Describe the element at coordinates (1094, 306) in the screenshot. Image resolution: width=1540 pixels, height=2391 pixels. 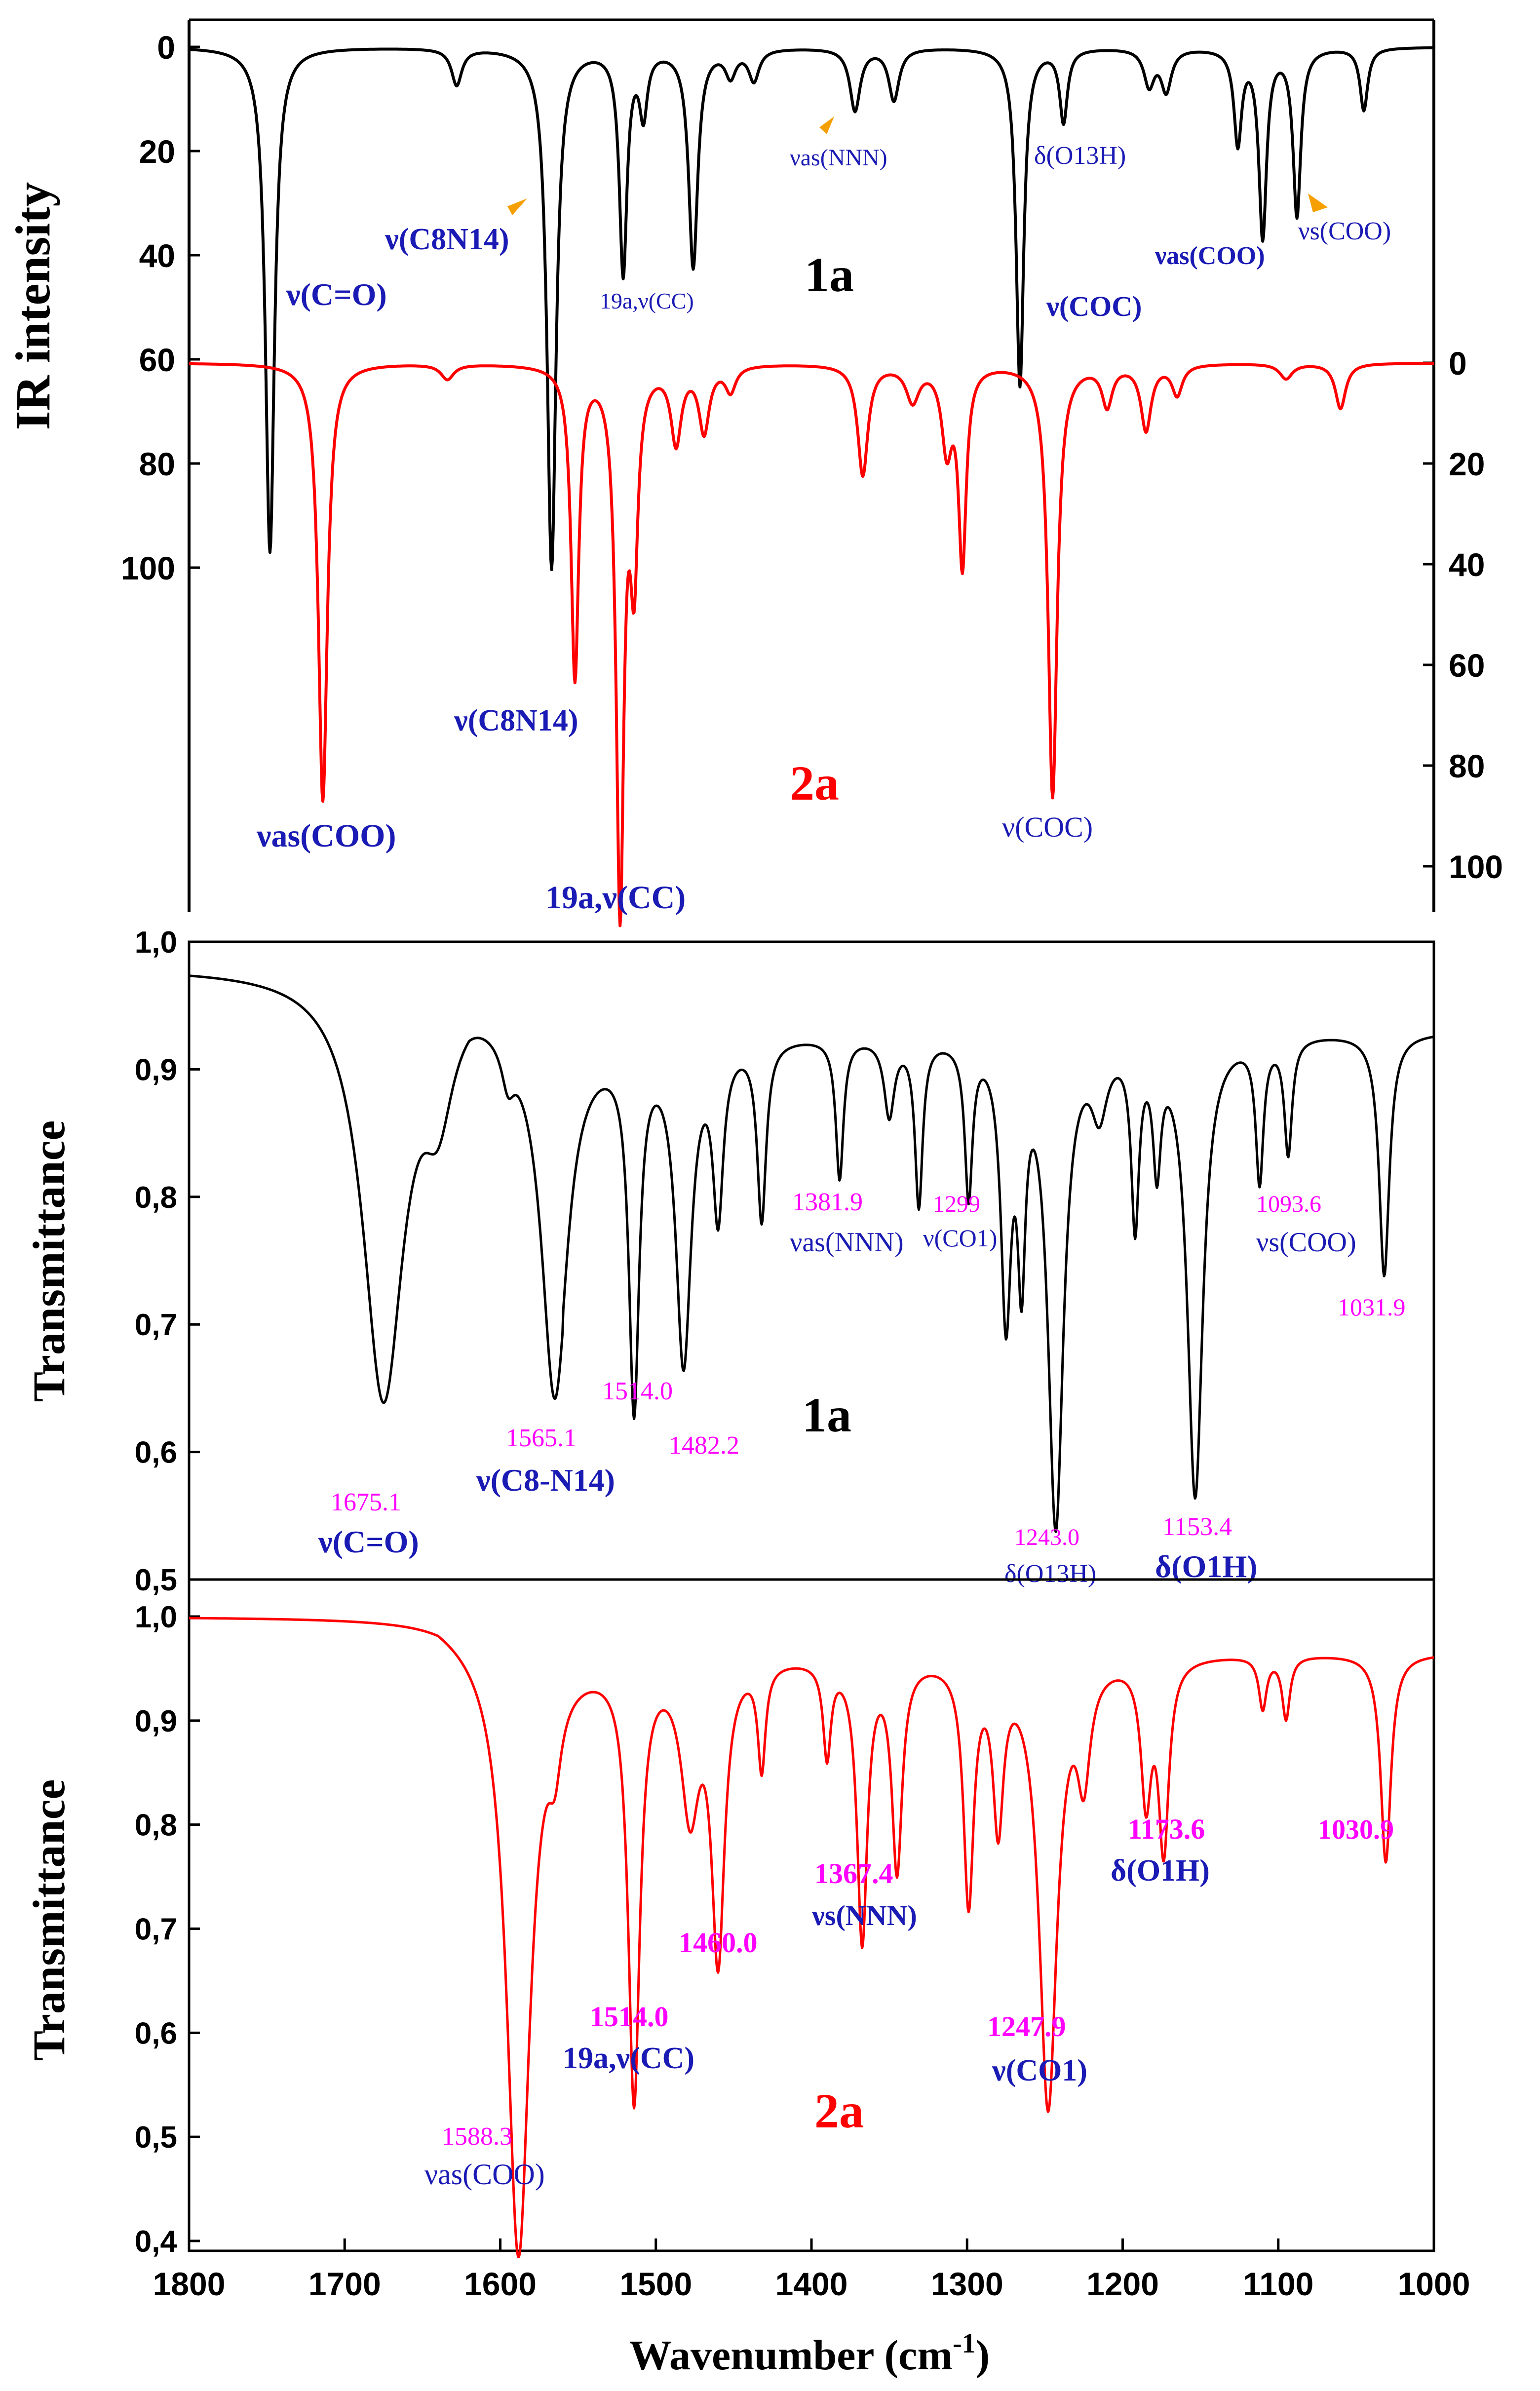
I see `label-nu-coc-1a: ν(COC)` at that location.